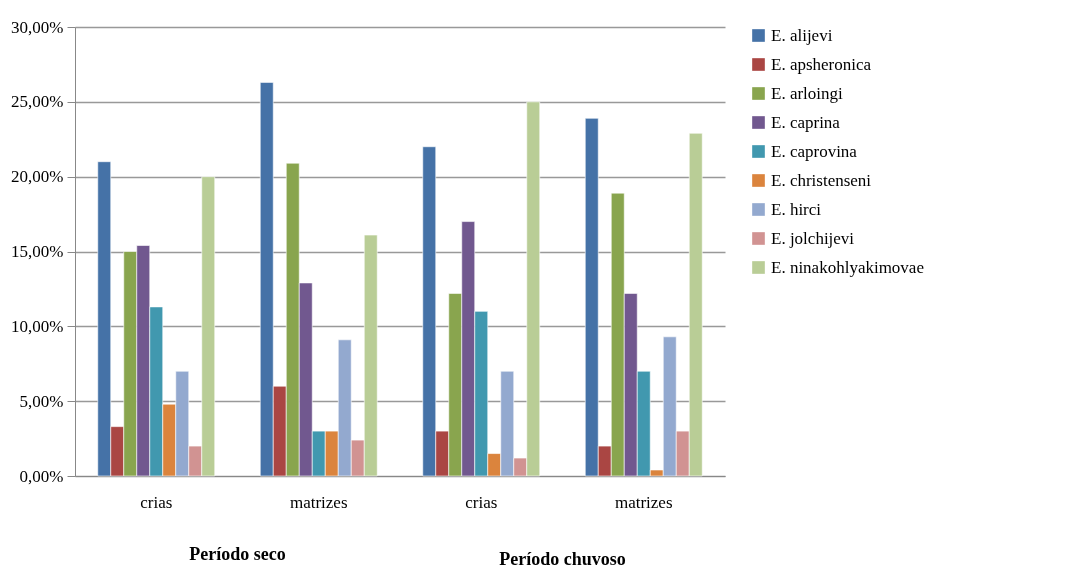 The height and width of the screenshot is (567, 1068). What do you see at coordinates (847, 267) in the screenshot?
I see `legend-label: E. ninakohlyakimovae` at bounding box center [847, 267].